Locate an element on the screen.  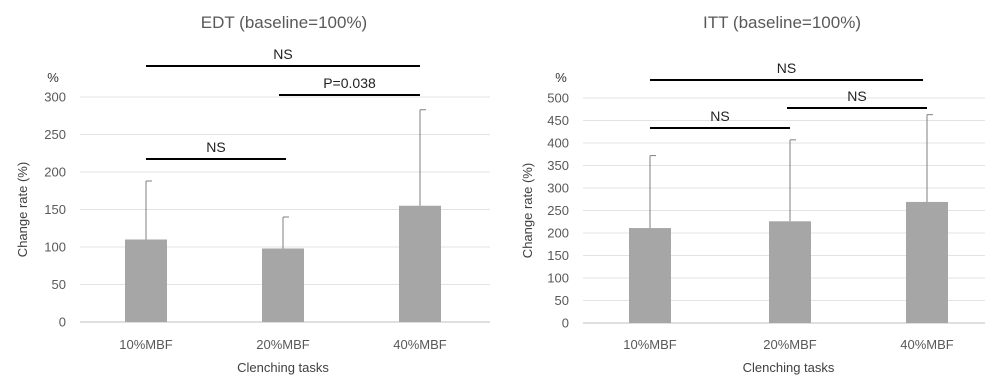
y-tick-label: 450 is located at coordinates (558, 120).